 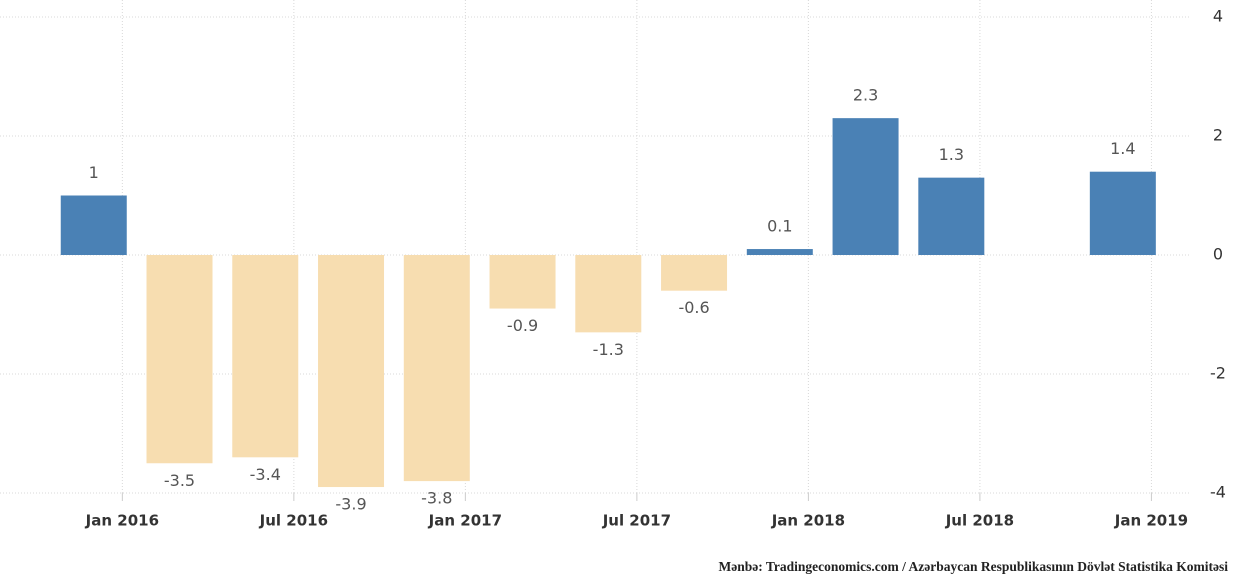 What do you see at coordinates (1218, 254) in the screenshot?
I see `y-tick-label: 0` at bounding box center [1218, 254].